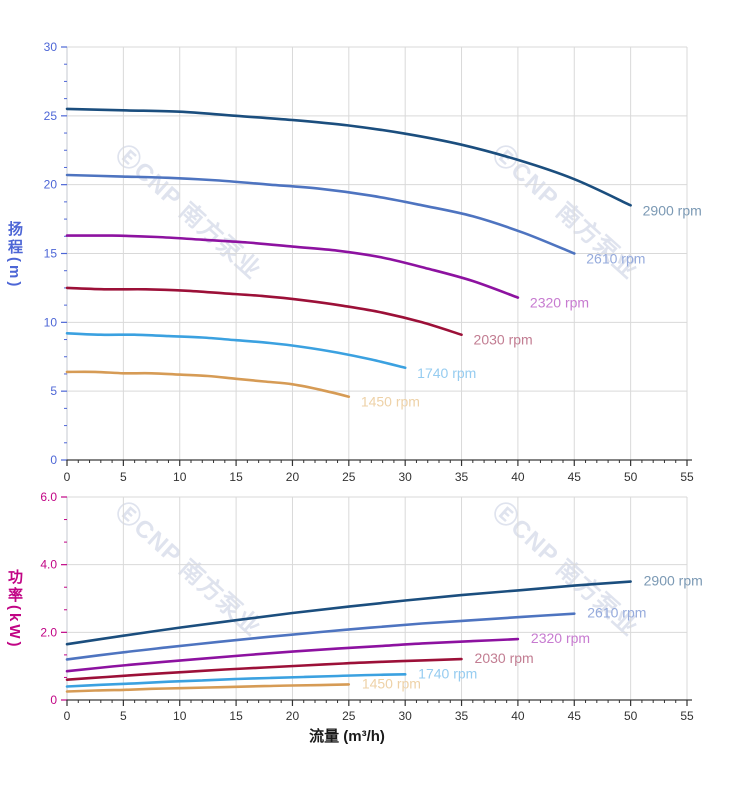 The width and height of the screenshot is (752, 797). What do you see at coordinates (51, 322) in the screenshot?
I see `y-tick-label: 10` at bounding box center [51, 322].